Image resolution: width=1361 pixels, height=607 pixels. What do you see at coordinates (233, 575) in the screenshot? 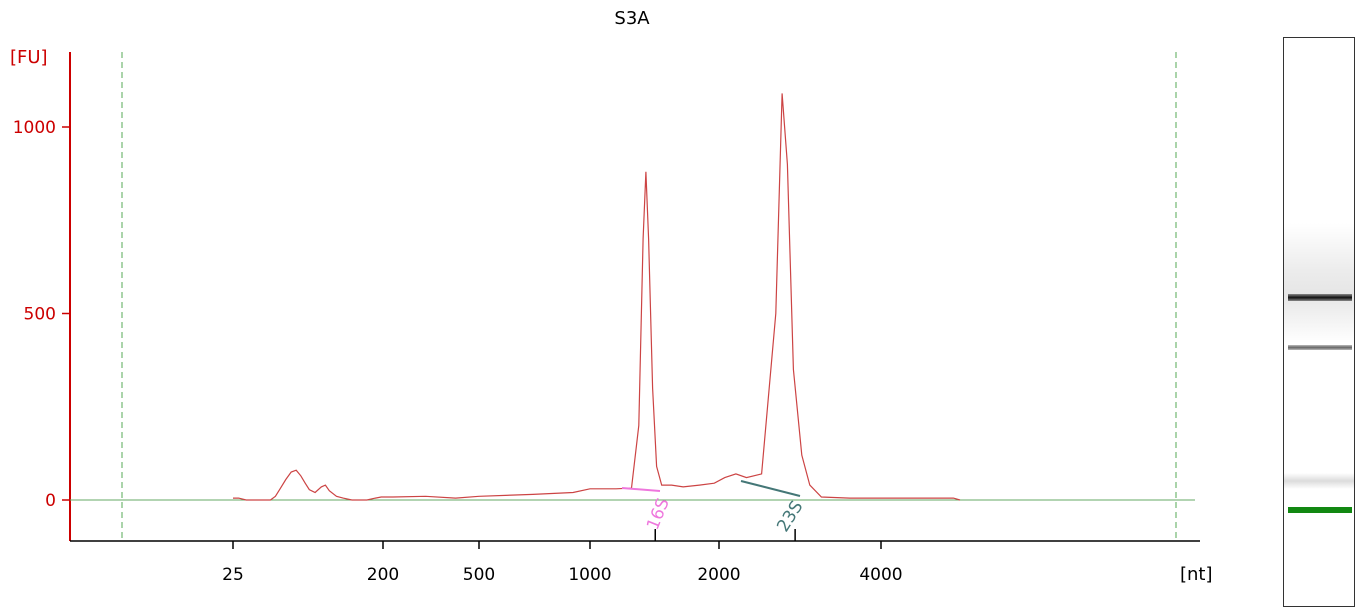
I see `x-tick-label: 25` at bounding box center [233, 575].